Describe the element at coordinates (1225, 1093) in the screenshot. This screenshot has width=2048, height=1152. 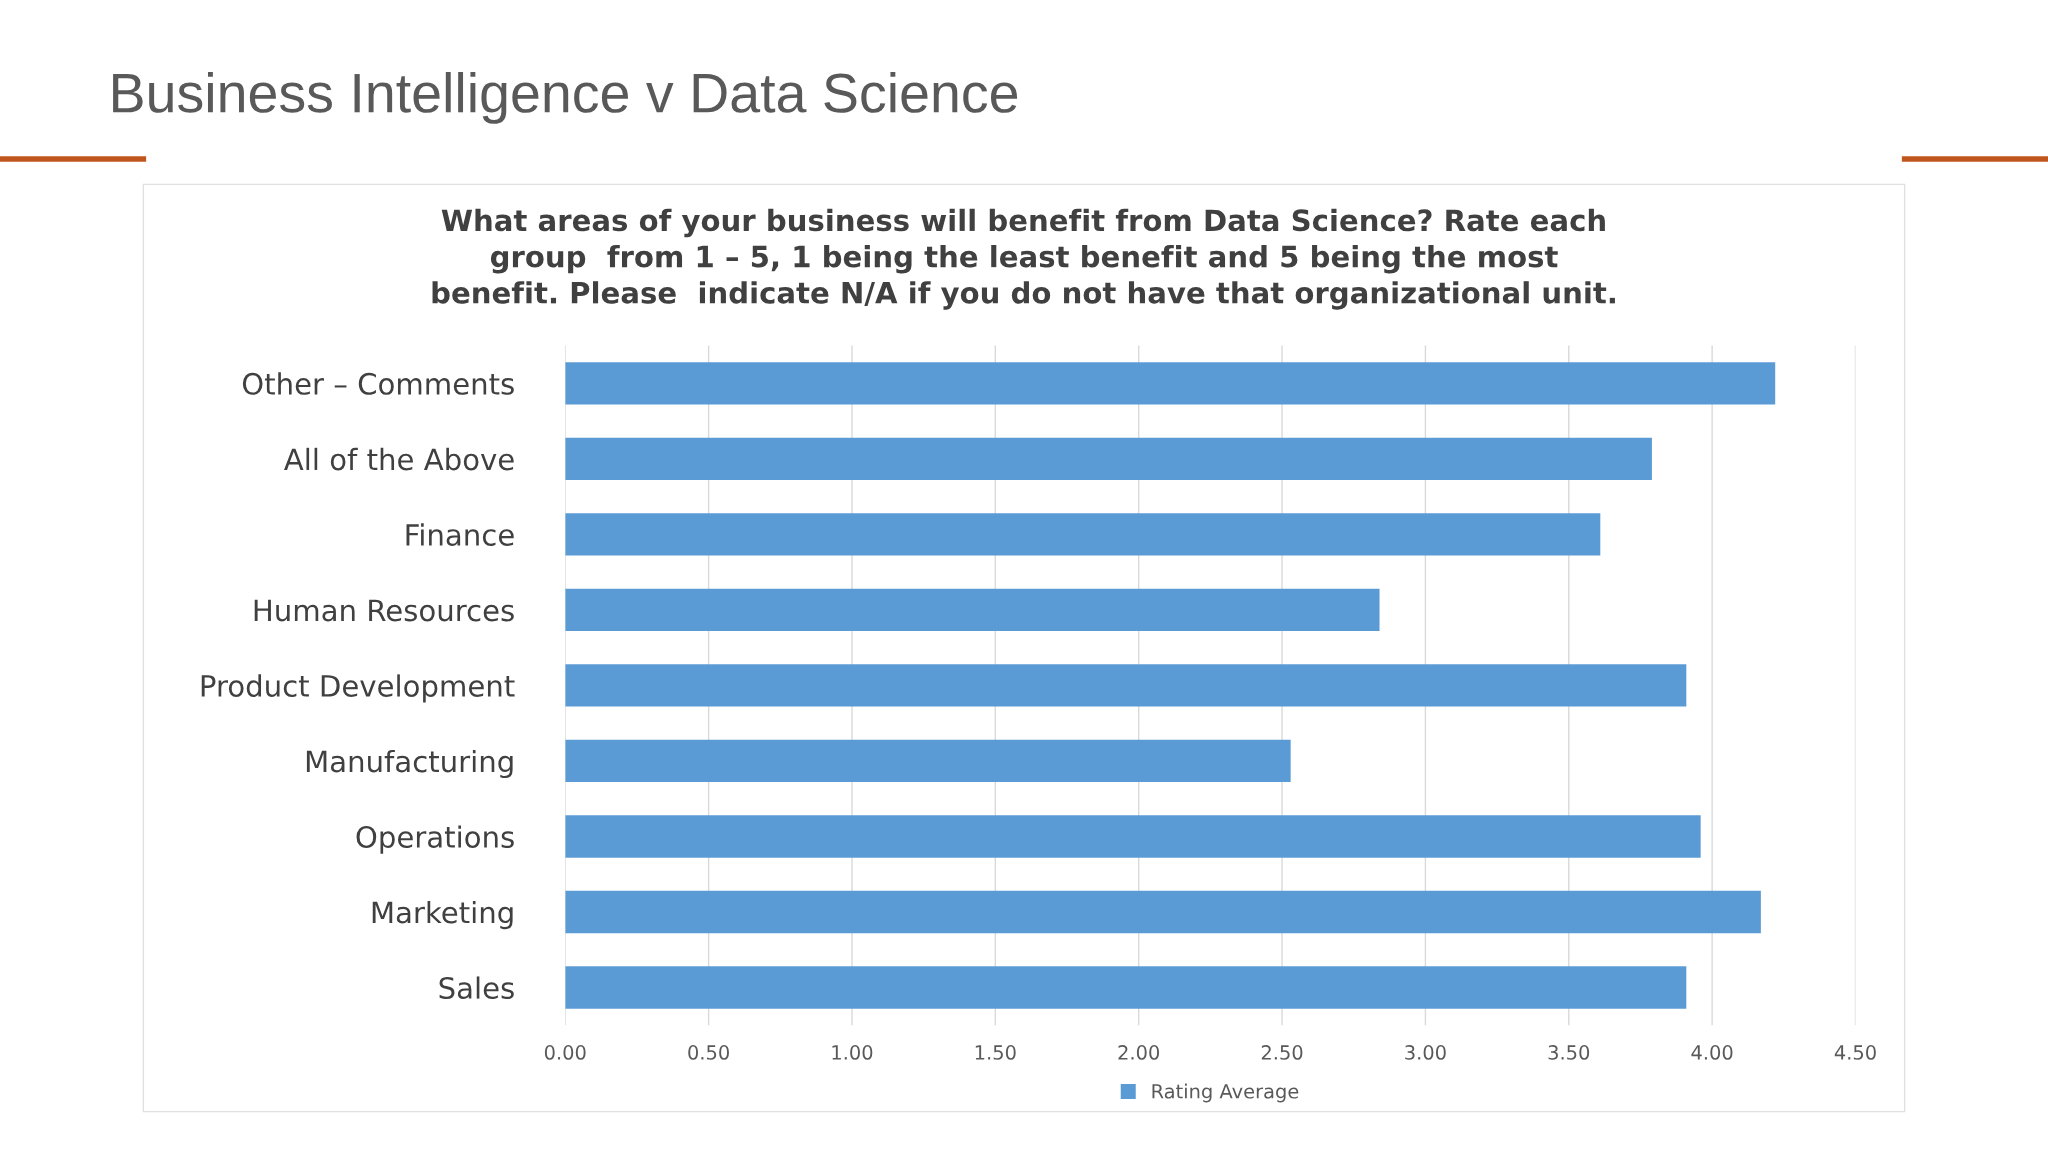
I see `legend-label: Rating Average` at that location.